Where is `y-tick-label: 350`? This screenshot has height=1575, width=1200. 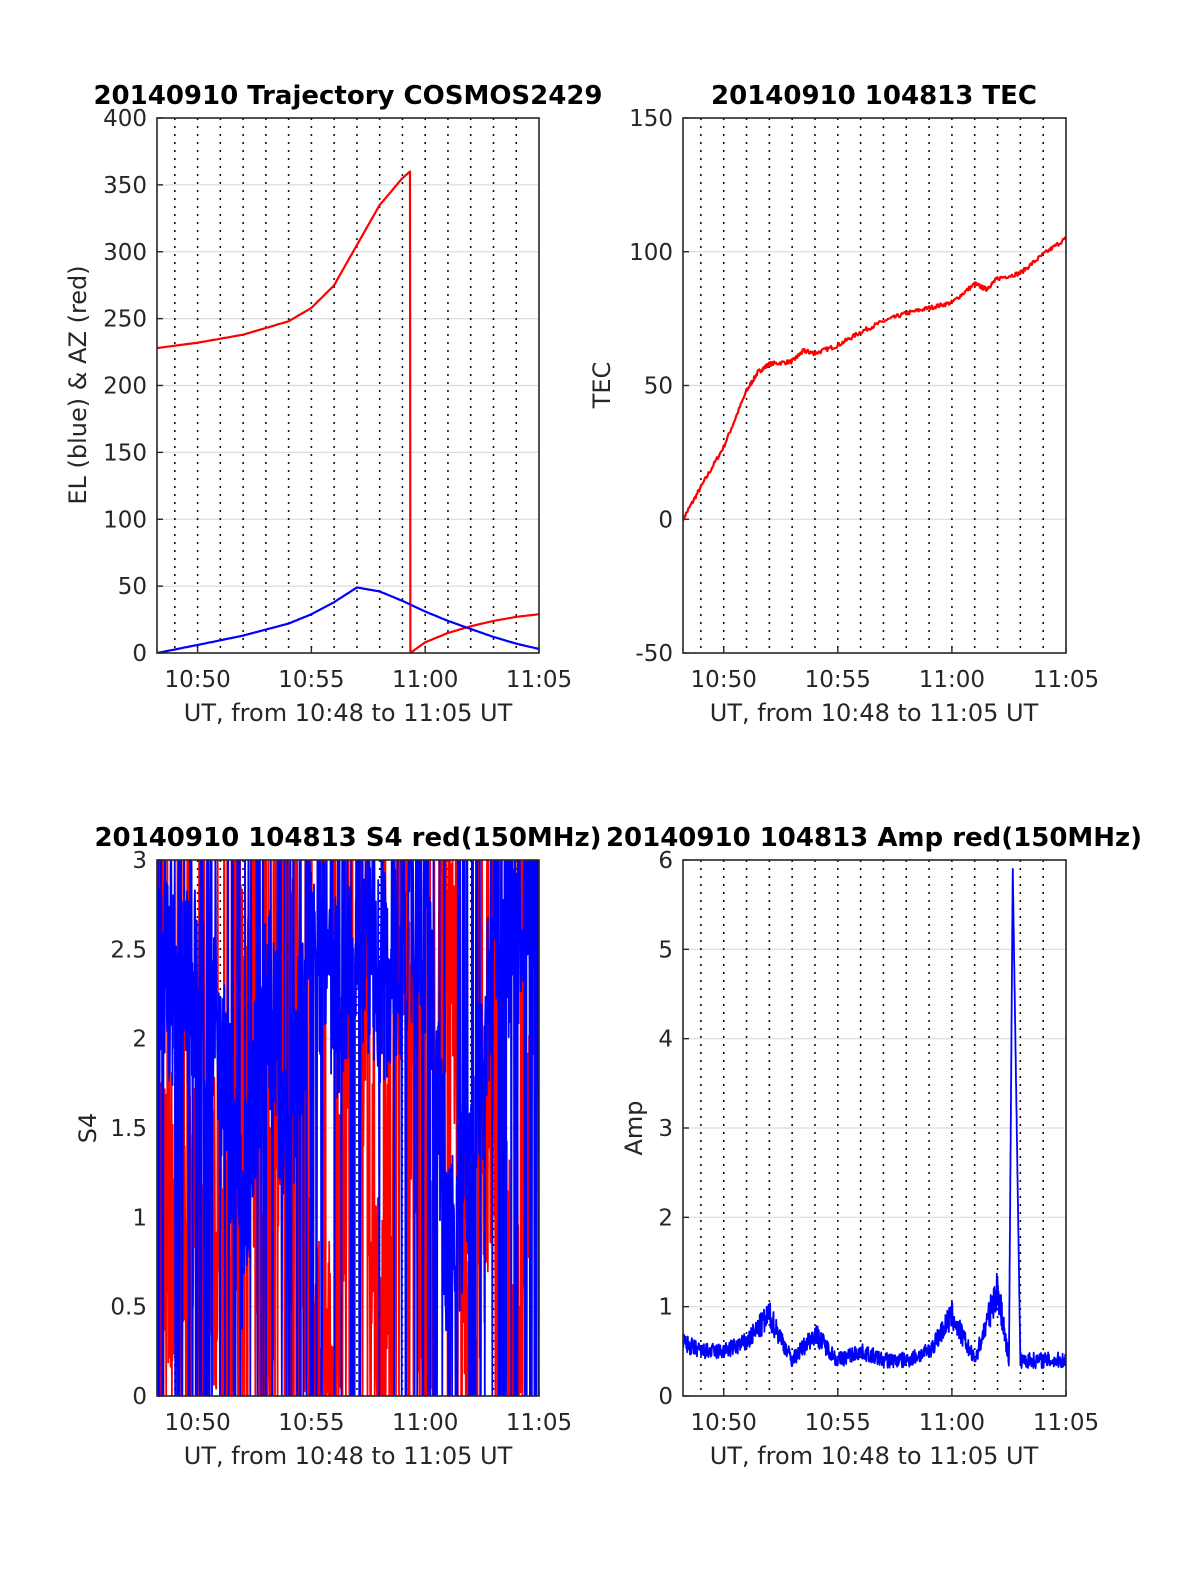
y-tick-label: 350 is located at coordinates (125, 186).